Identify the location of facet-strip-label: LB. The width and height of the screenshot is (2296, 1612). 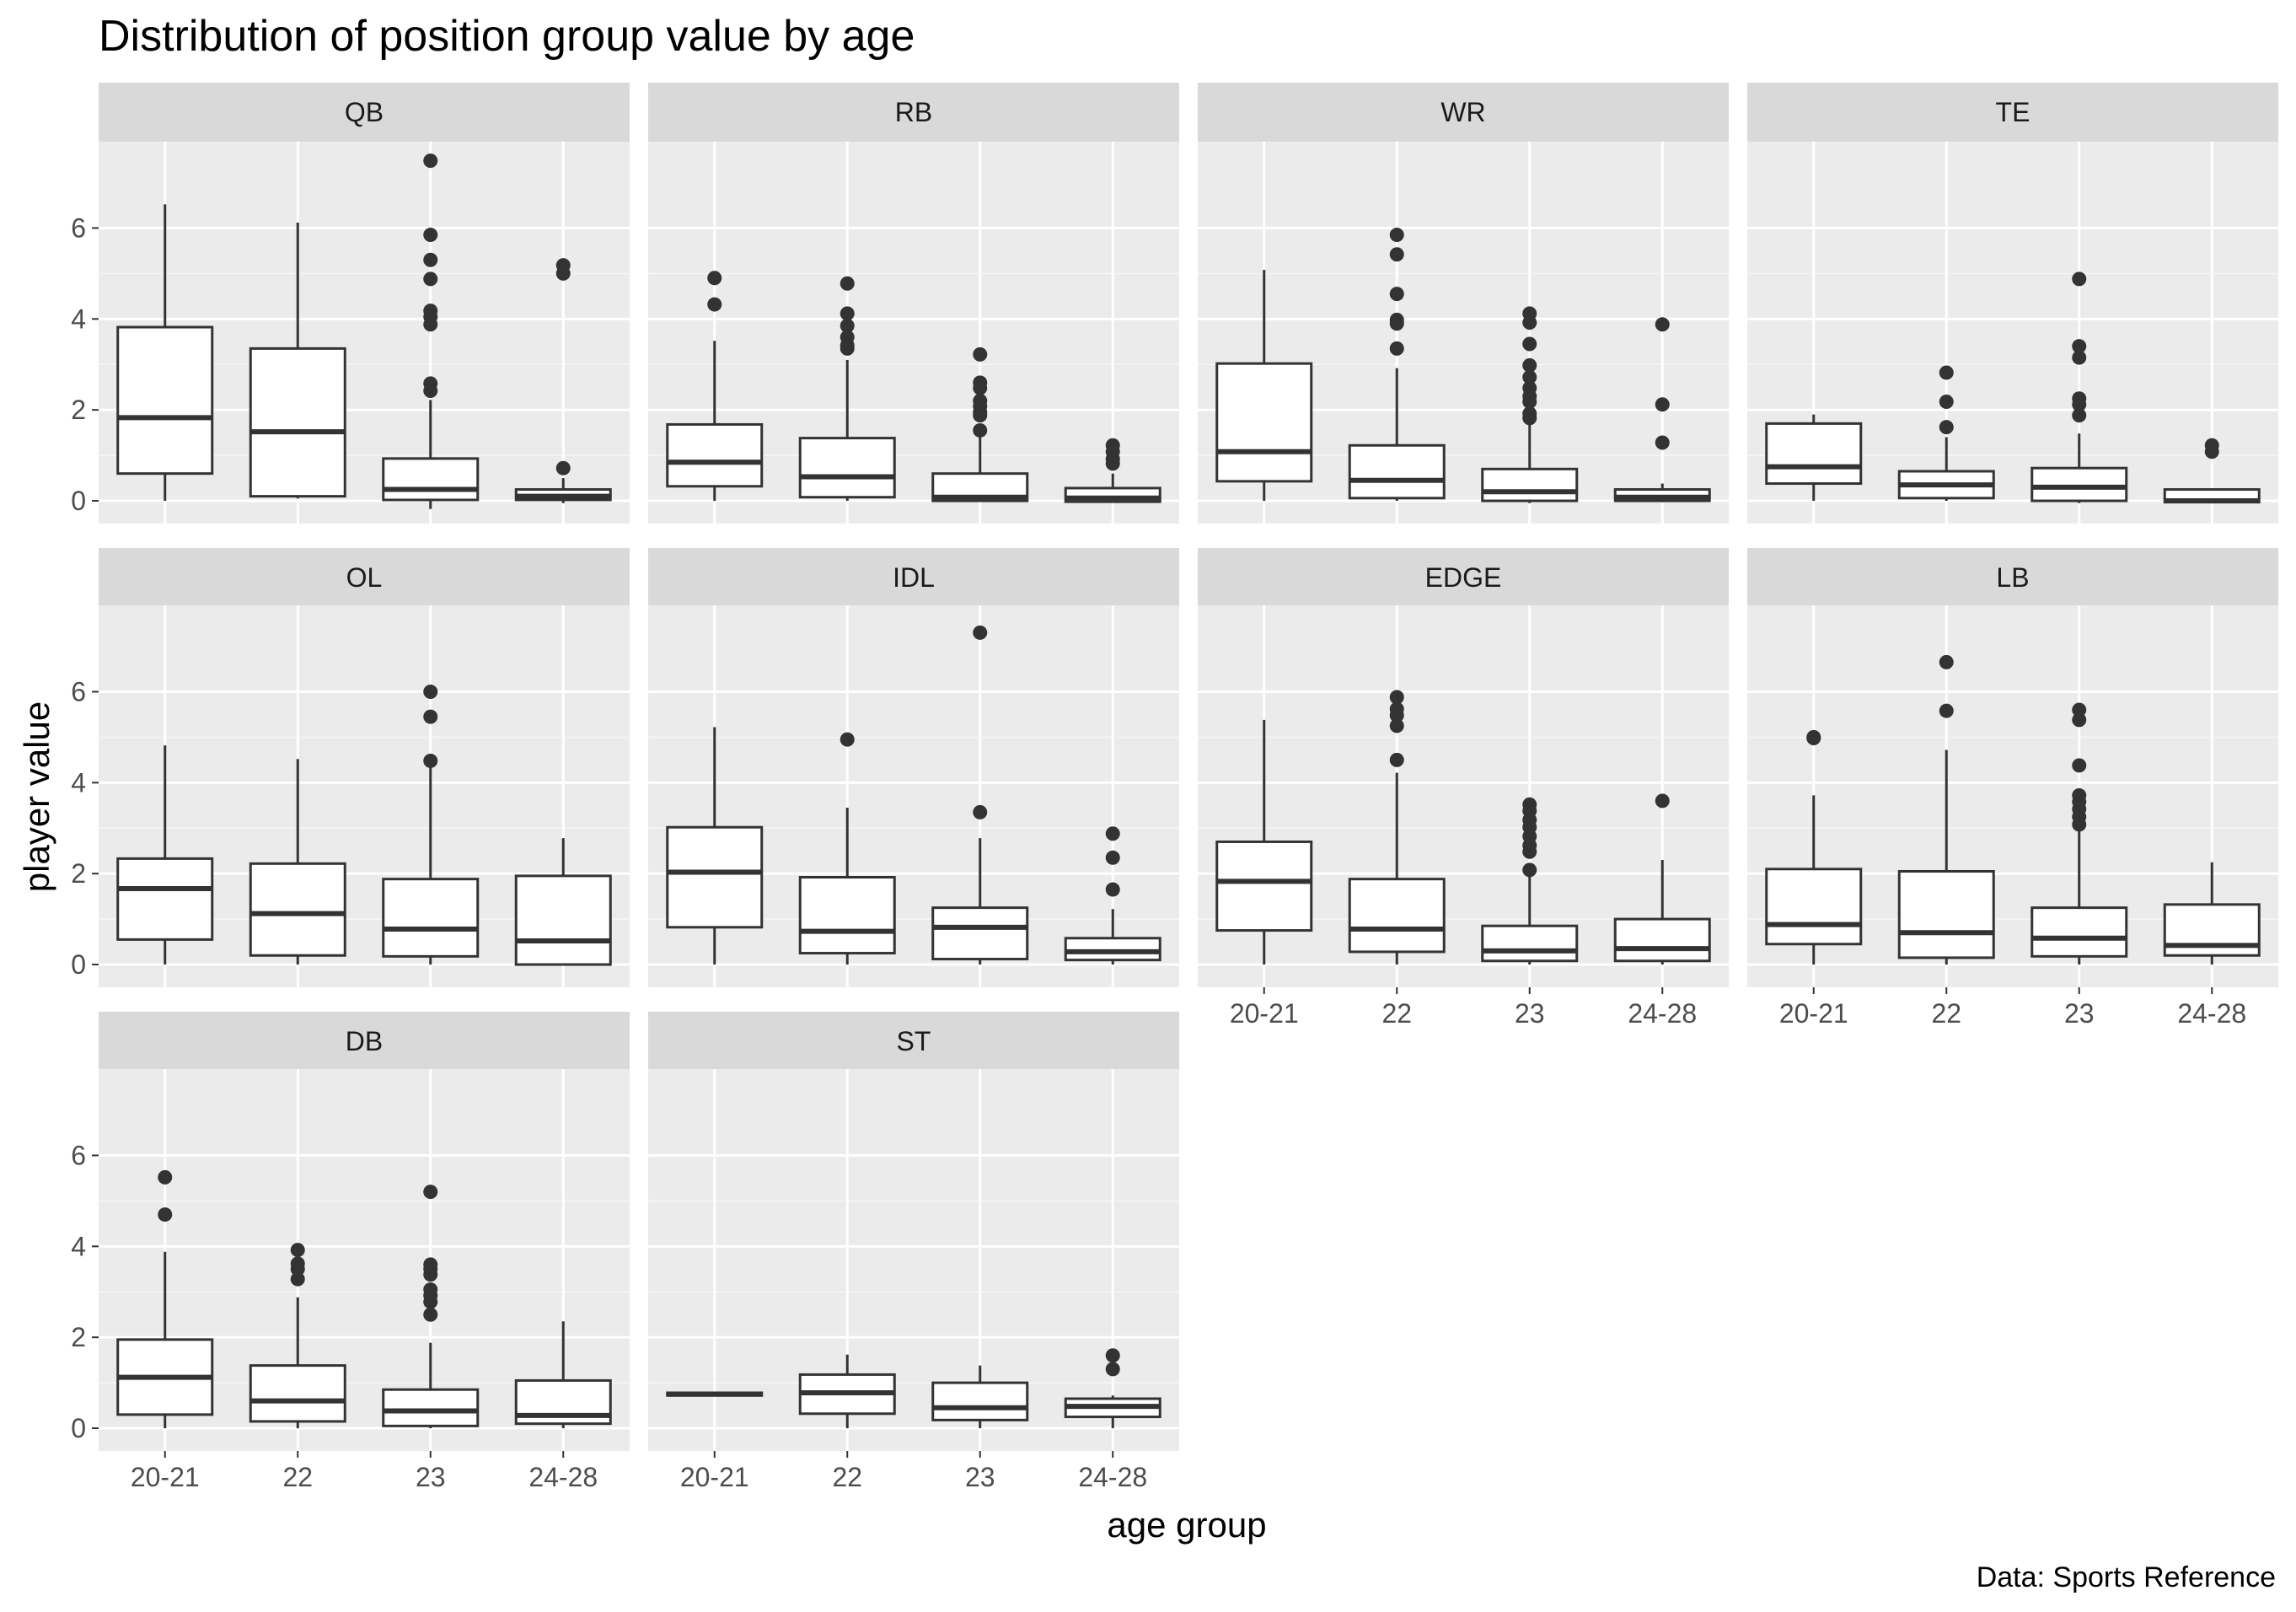
(2012, 578).